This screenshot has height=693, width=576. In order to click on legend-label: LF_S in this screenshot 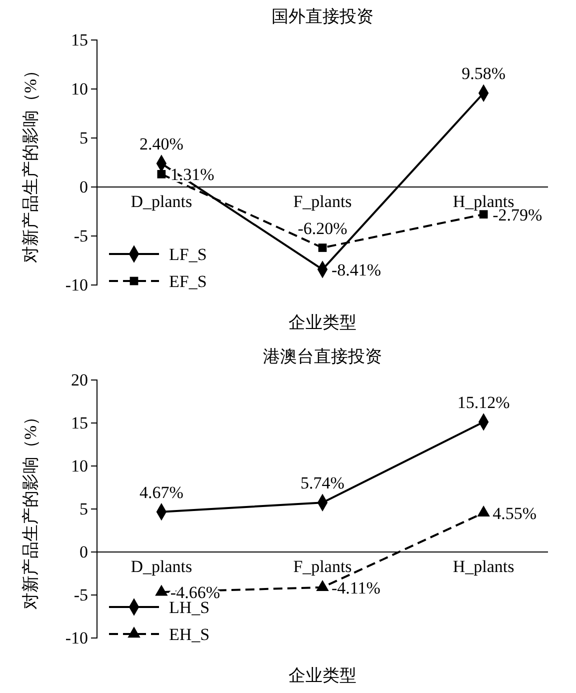, I will do `click(188, 254)`.